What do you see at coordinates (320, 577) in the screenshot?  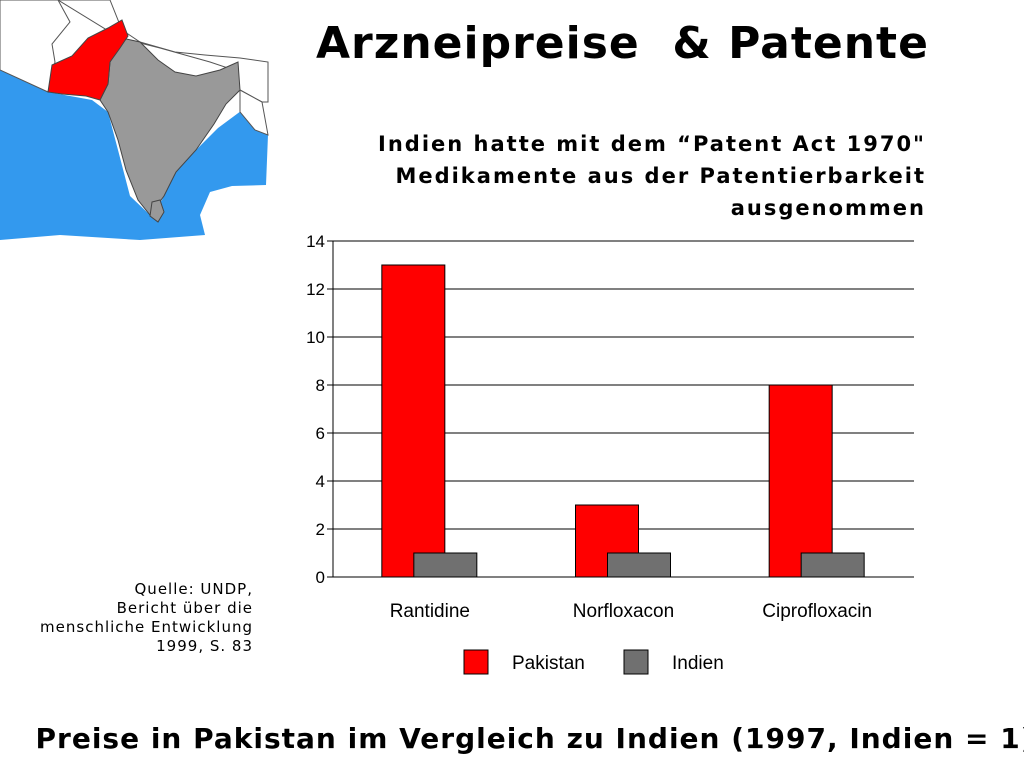 I see `y-tick-label: 0` at bounding box center [320, 577].